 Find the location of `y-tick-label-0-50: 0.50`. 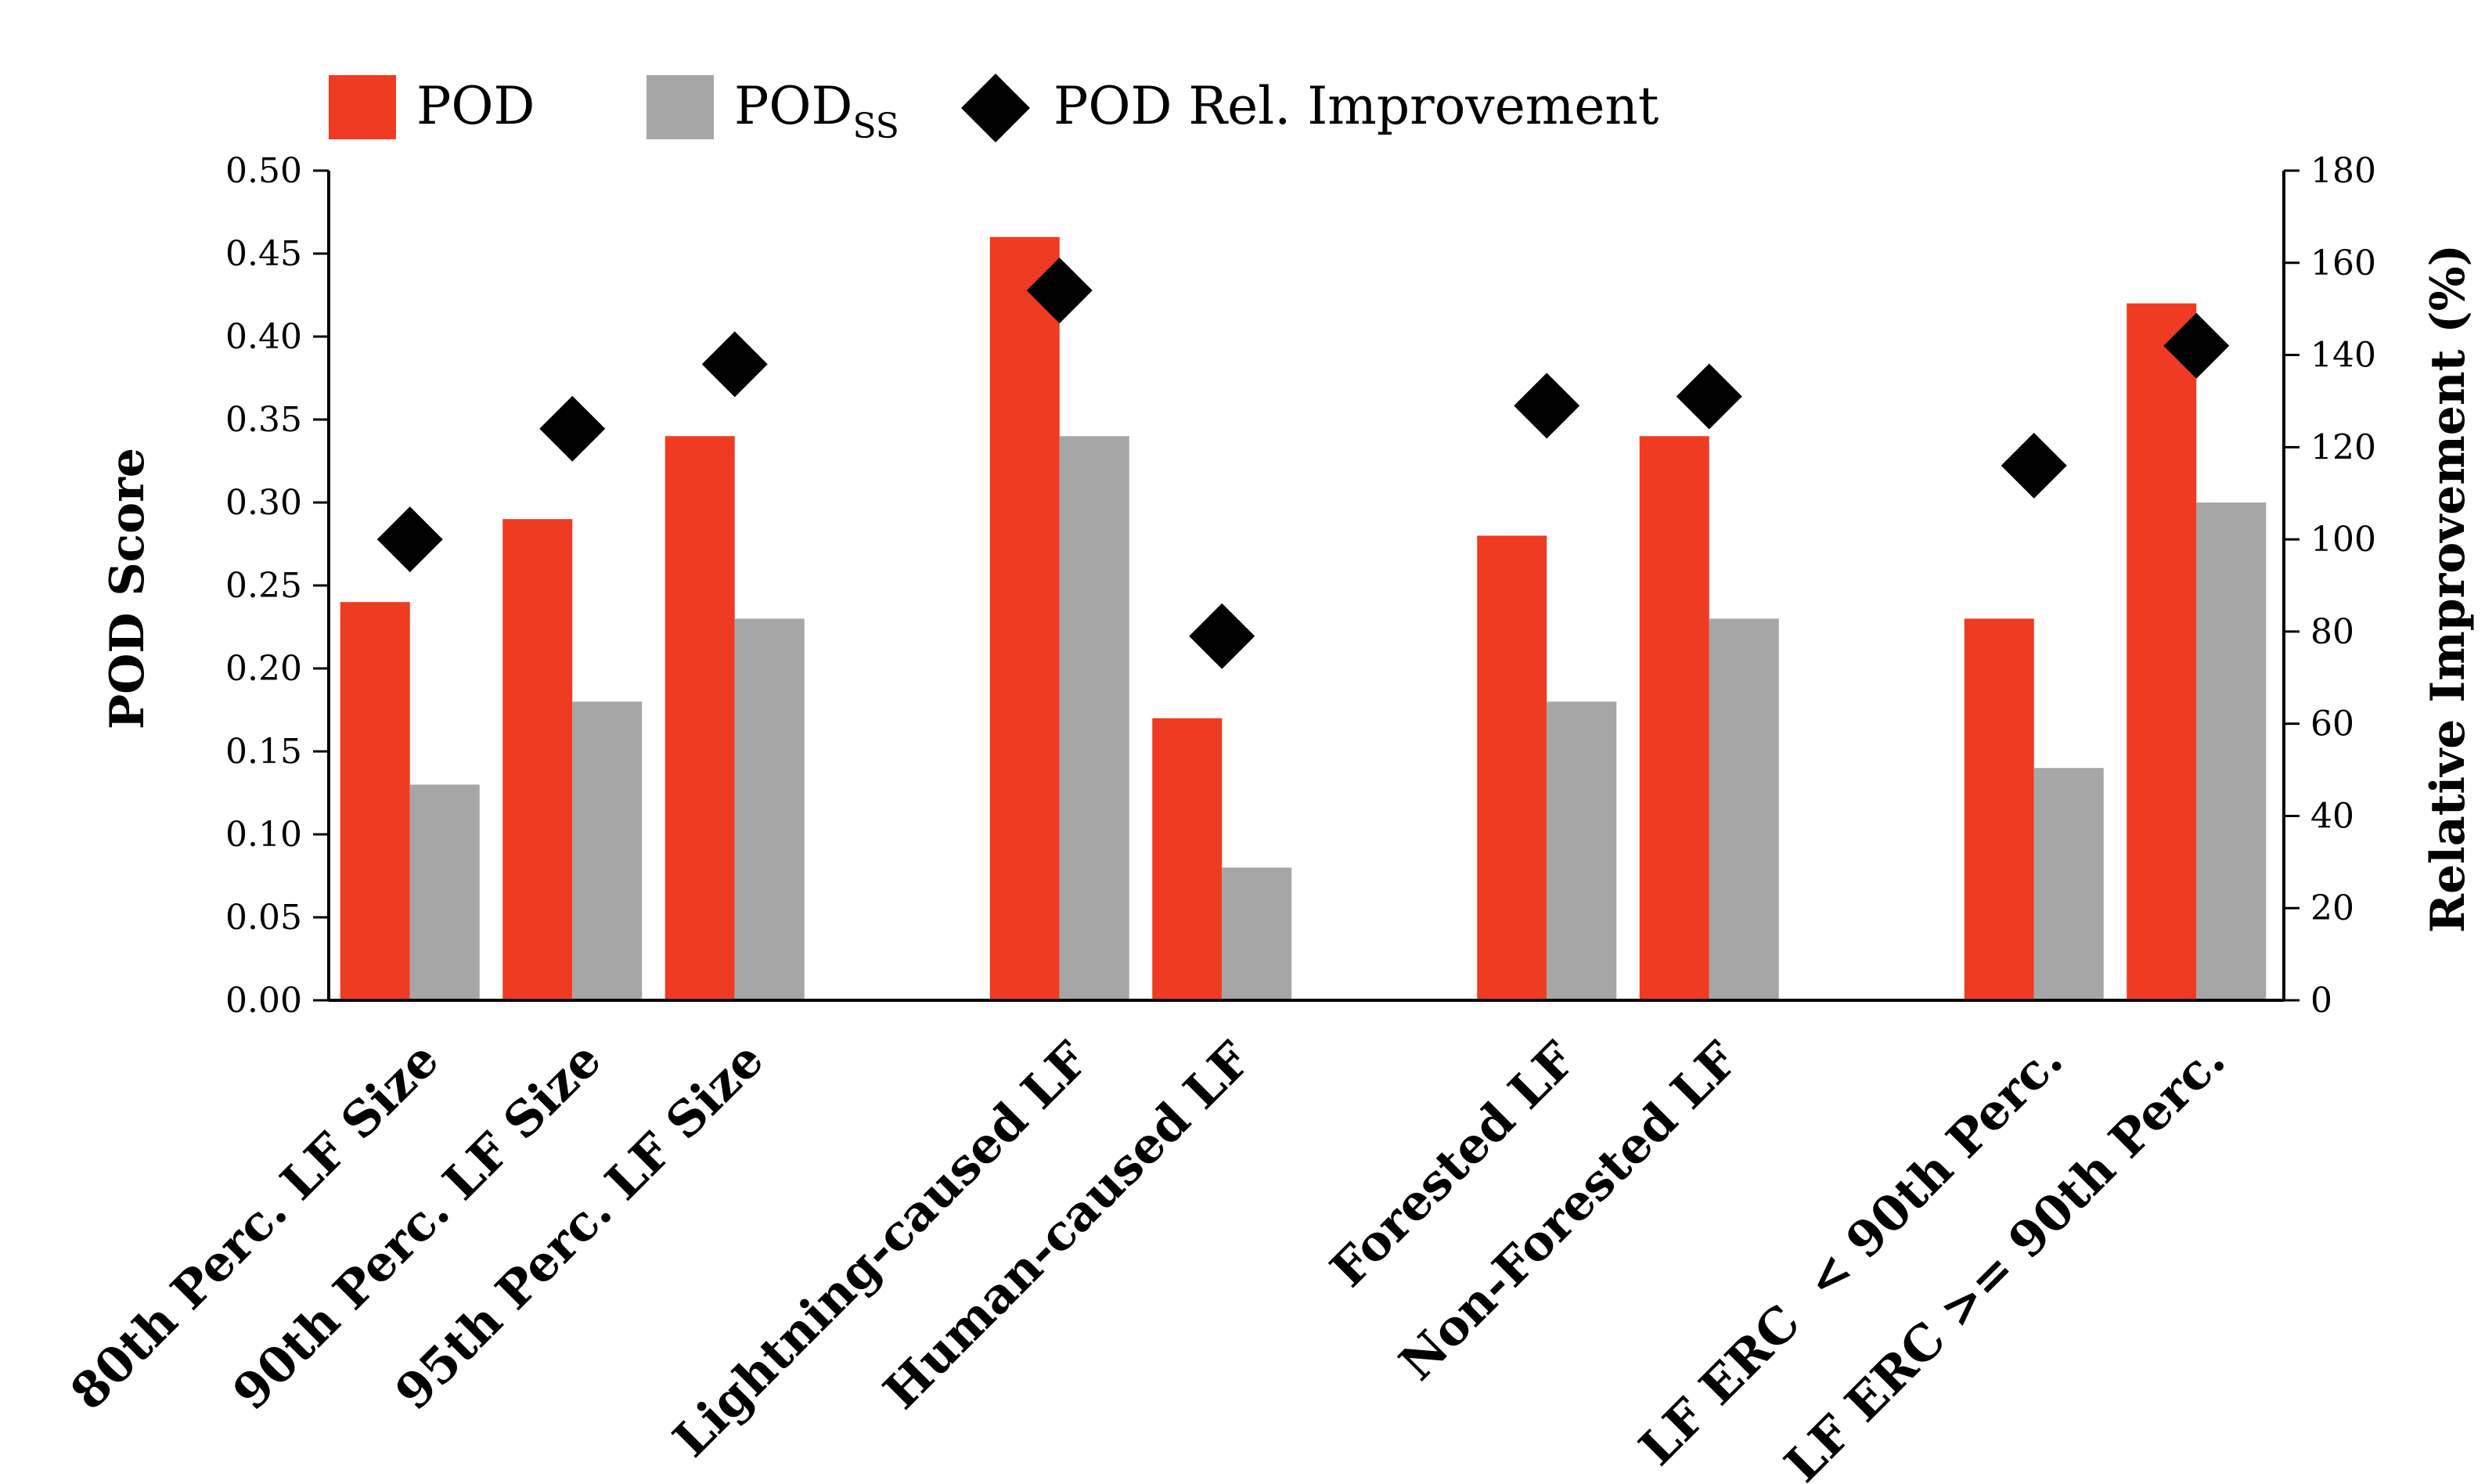

y-tick-label-0-50: 0.50 is located at coordinates (263, 171).